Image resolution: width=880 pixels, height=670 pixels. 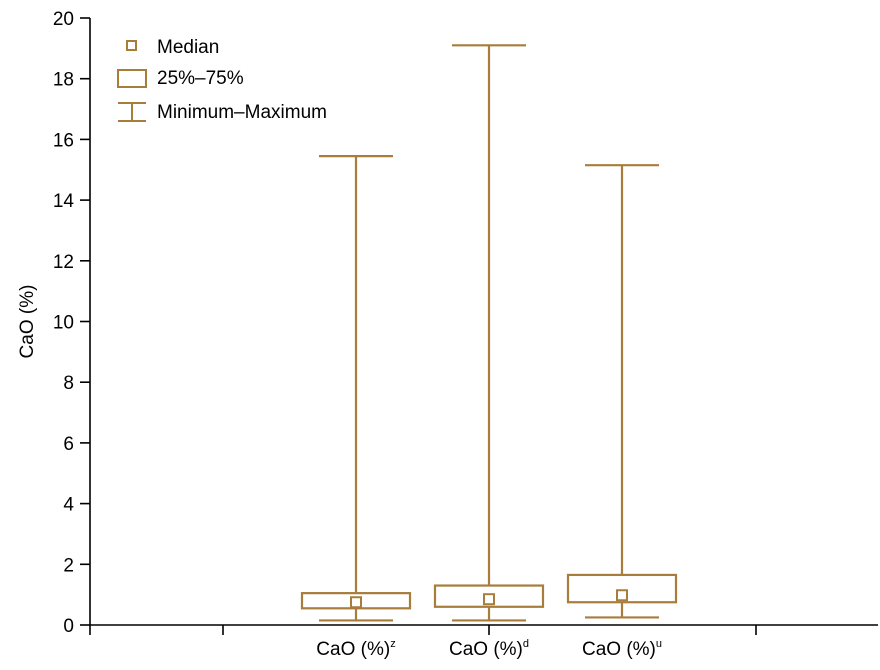 I want to click on y-axis-title: CaO (%), so click(x=27, y=322).